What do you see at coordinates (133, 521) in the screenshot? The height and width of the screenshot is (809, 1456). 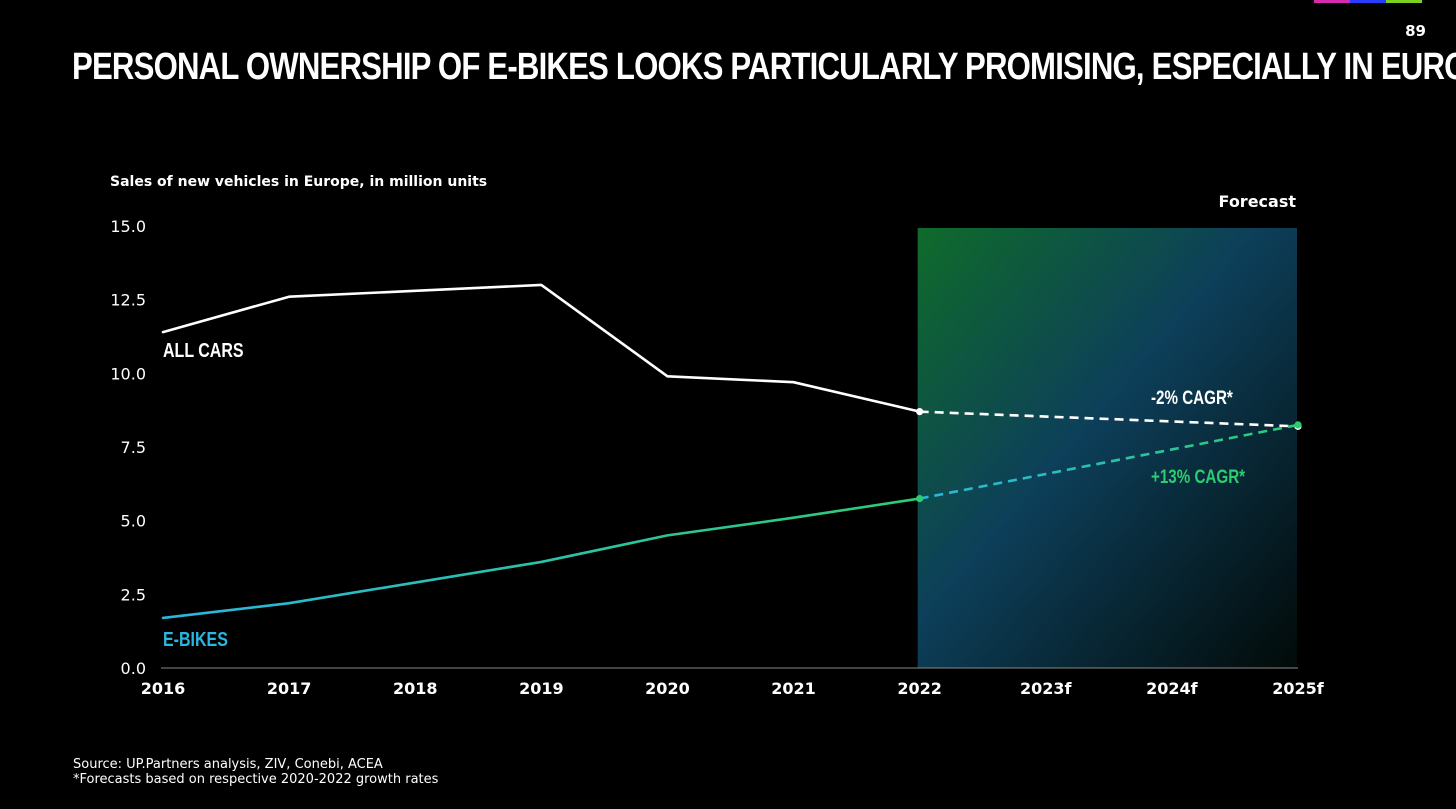 I see `y-tick-label: 5.0` at bounding box center [133, 521].